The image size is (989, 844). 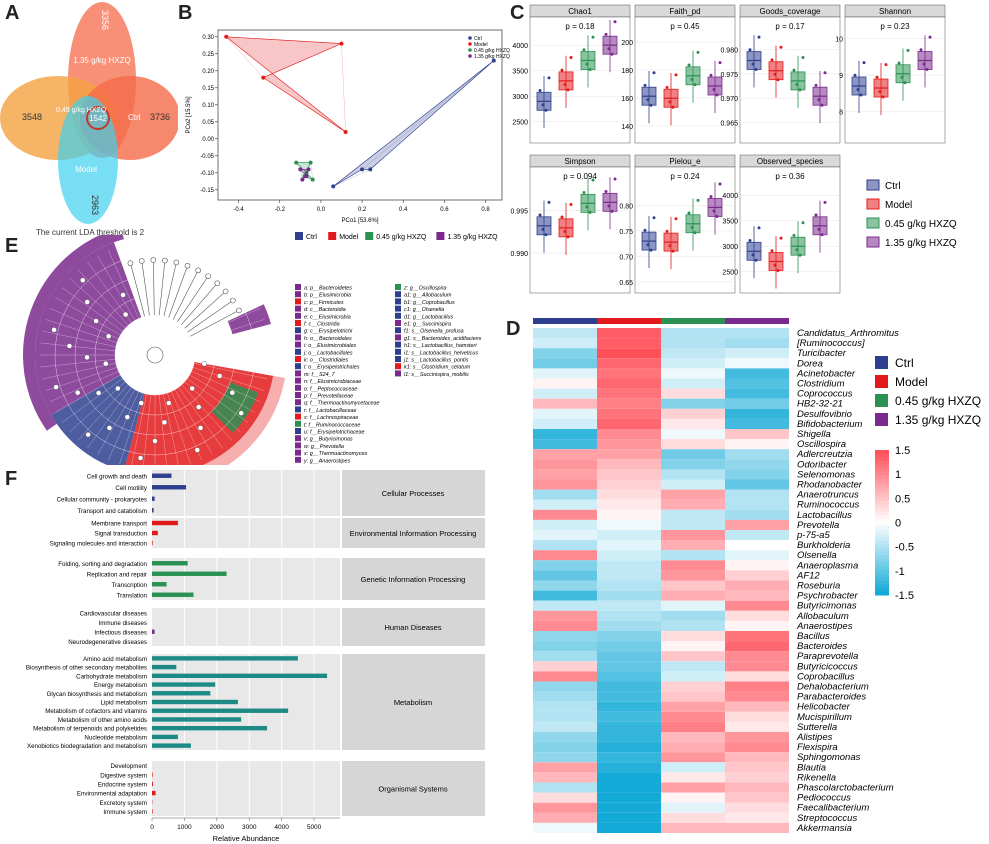 I want to click on heatmap-row-label: Dehalobacterium, so click(x=833, y=687).